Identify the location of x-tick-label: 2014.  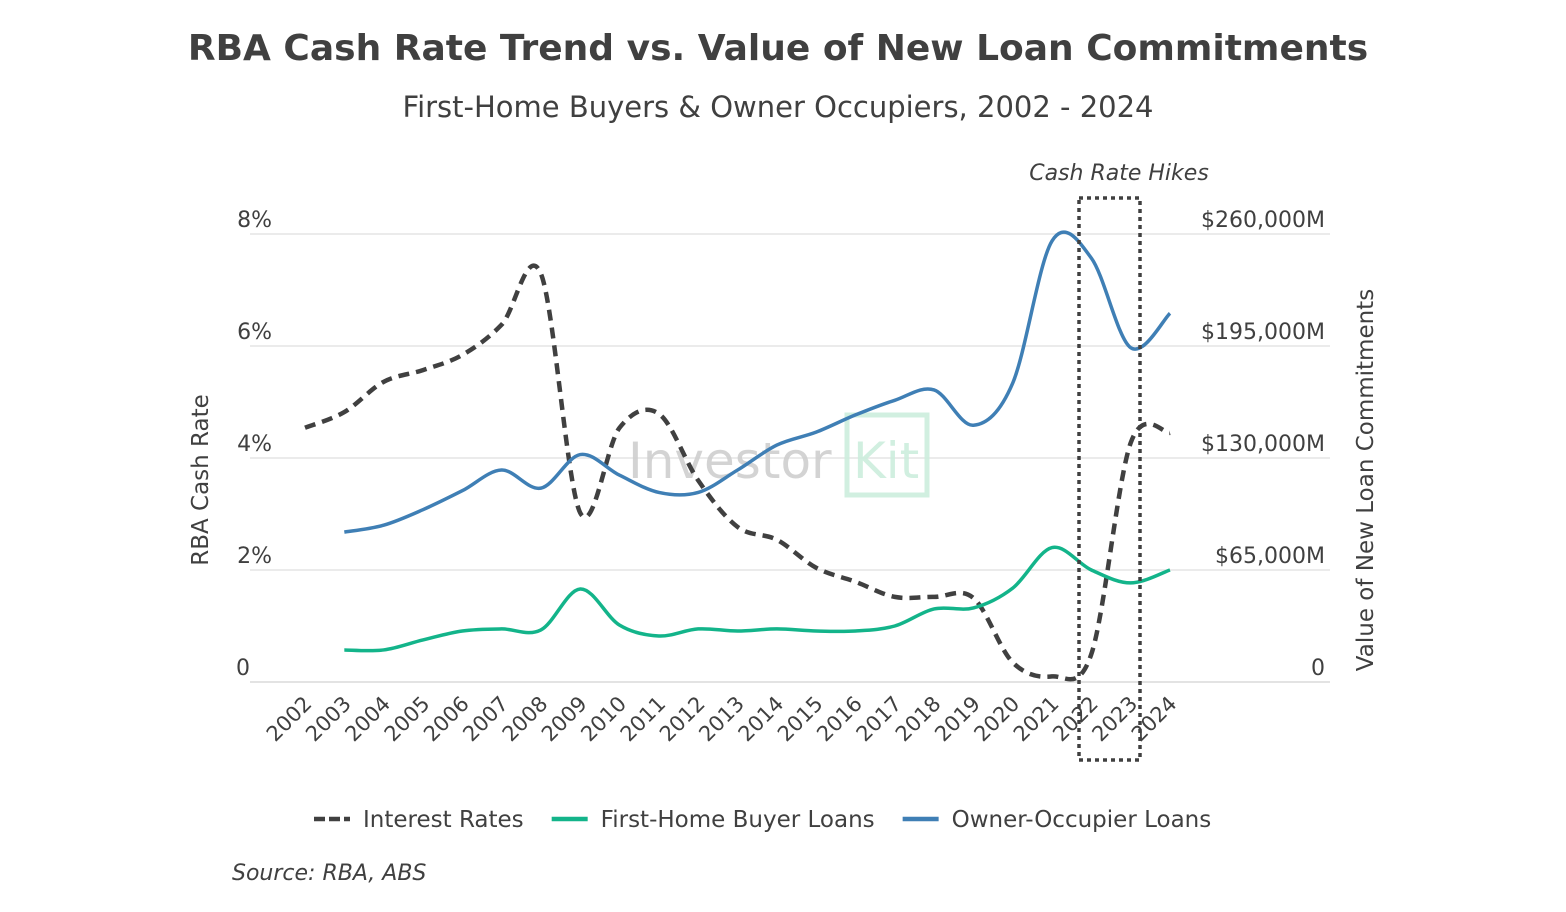
(761, 719).